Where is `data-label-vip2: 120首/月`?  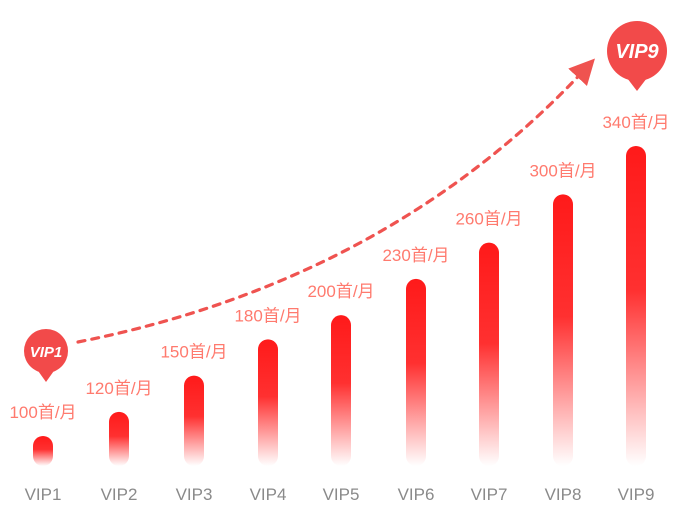 data-label-vip2: 120首/月 is located at coordinates (118, 388).